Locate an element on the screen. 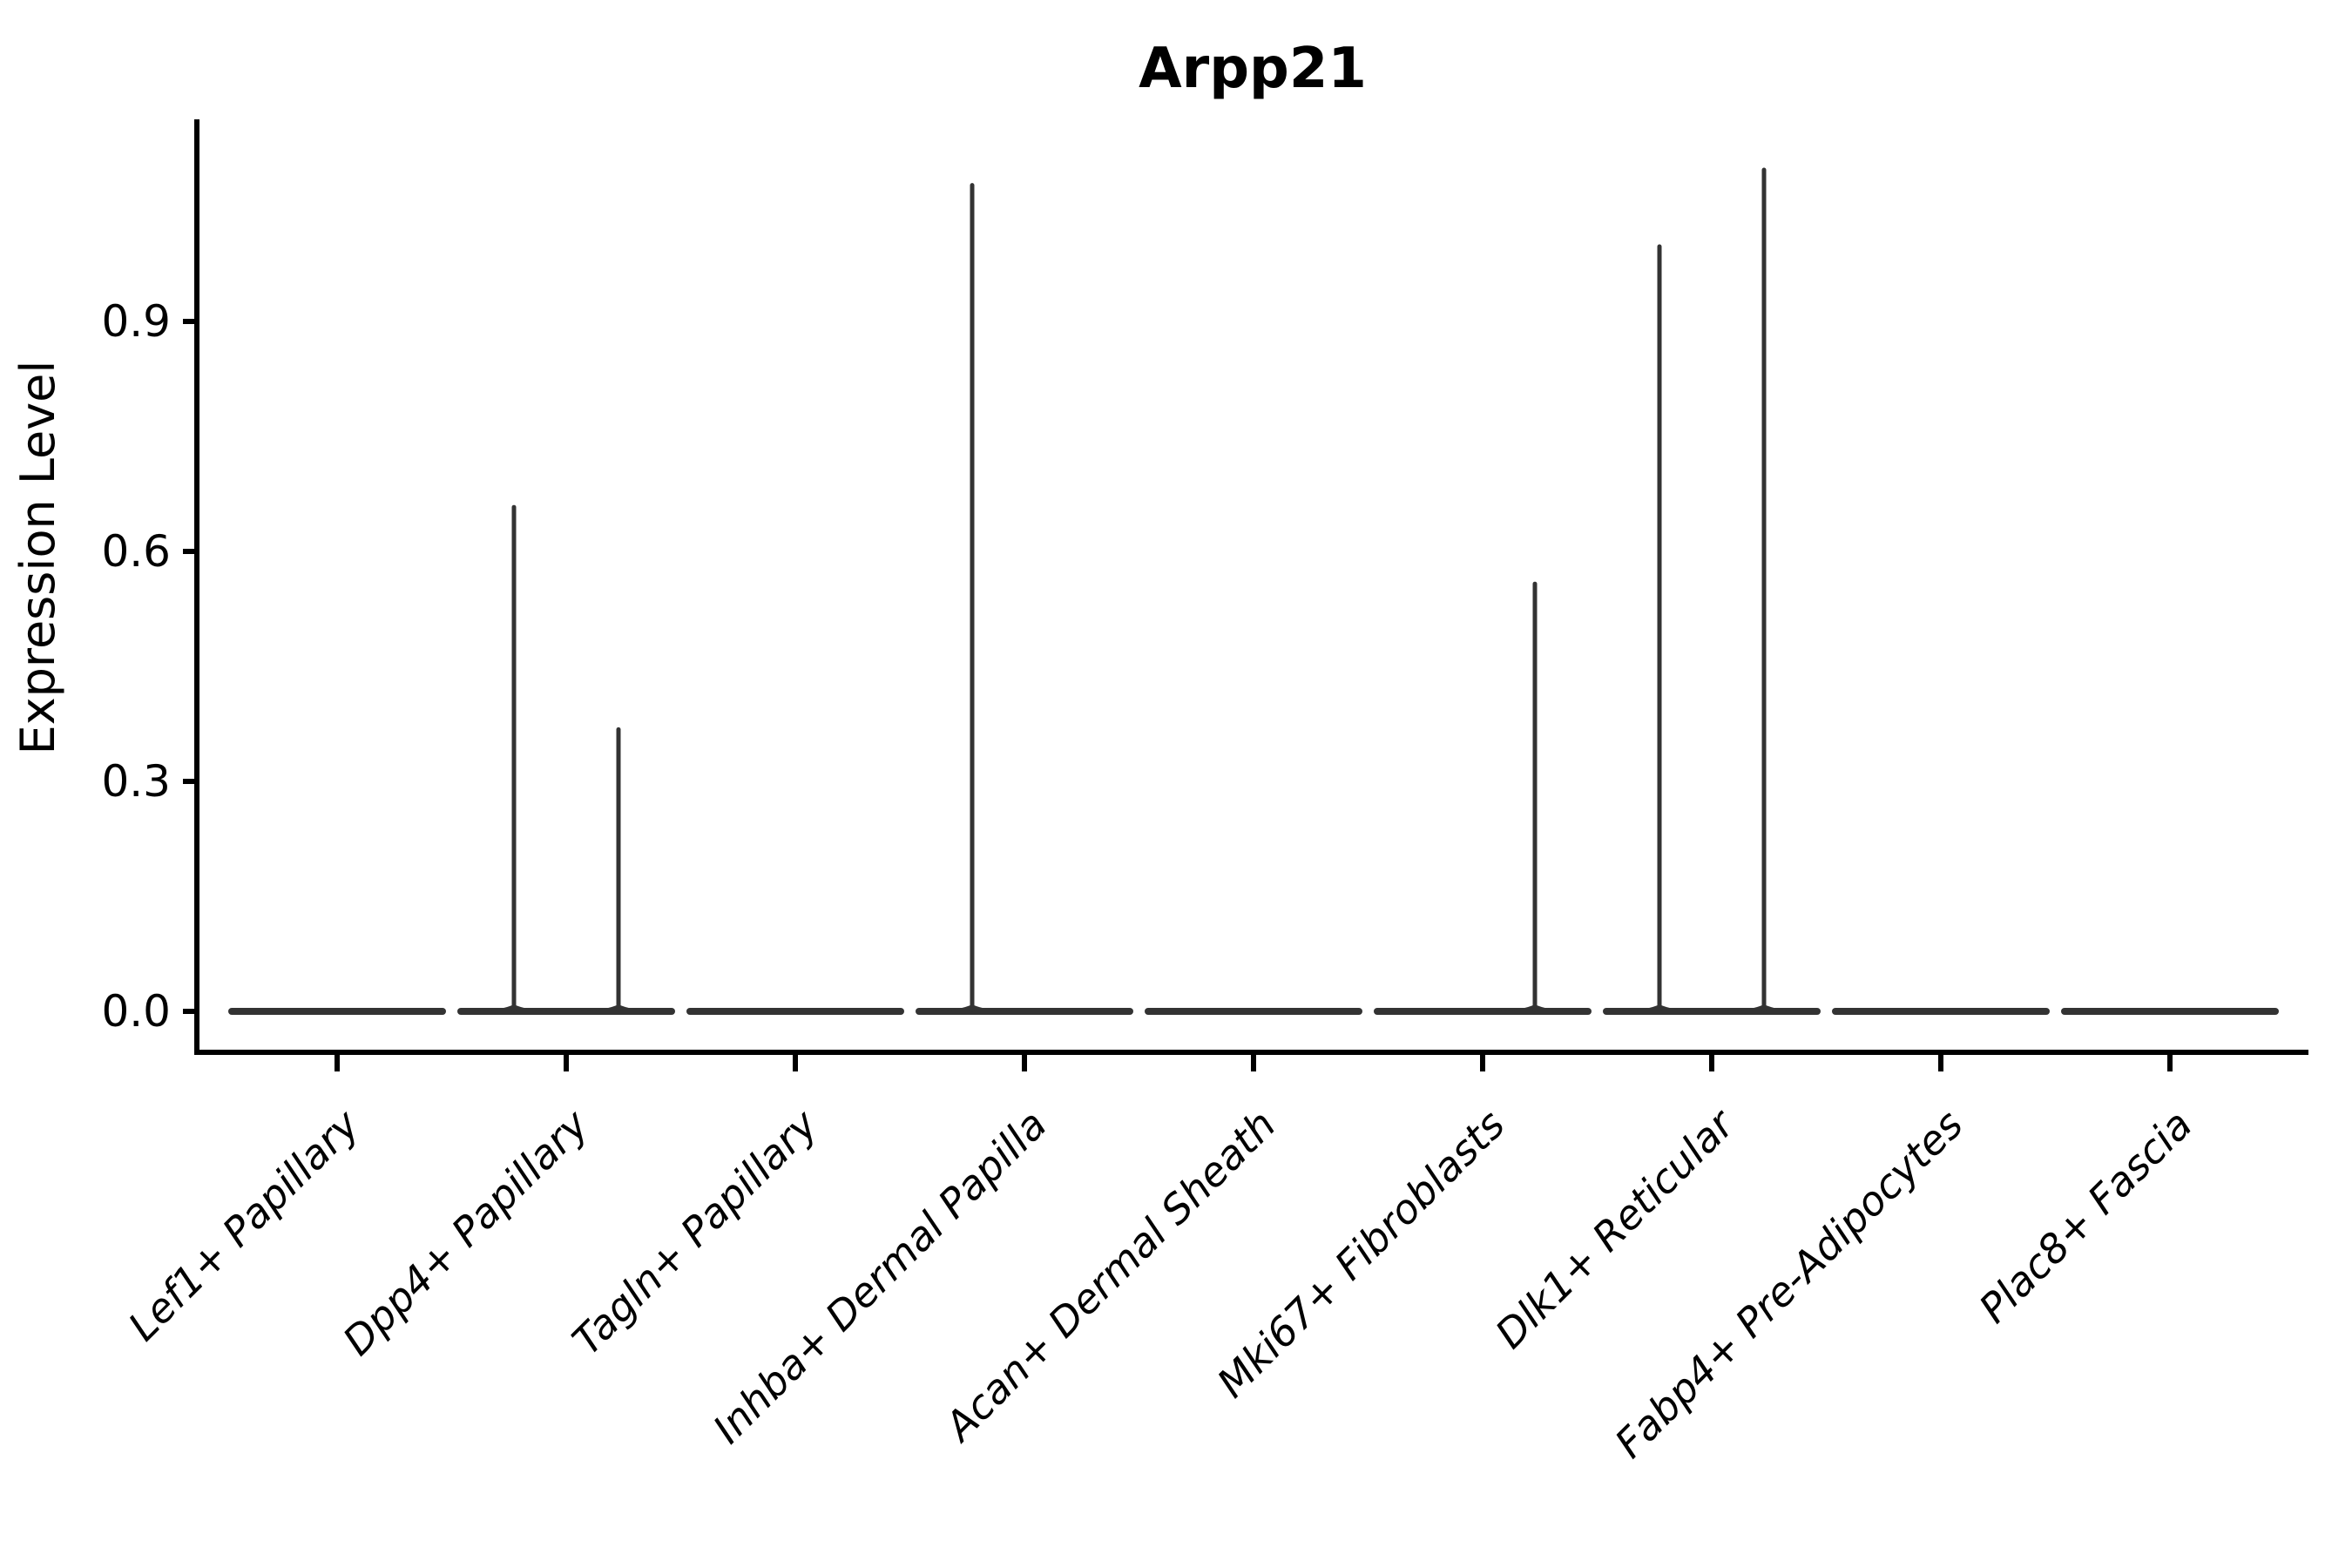 The height and width of the screenshot is (1568, 2352). y-tick-label: 0.6 is located at coordinates (136, 551).